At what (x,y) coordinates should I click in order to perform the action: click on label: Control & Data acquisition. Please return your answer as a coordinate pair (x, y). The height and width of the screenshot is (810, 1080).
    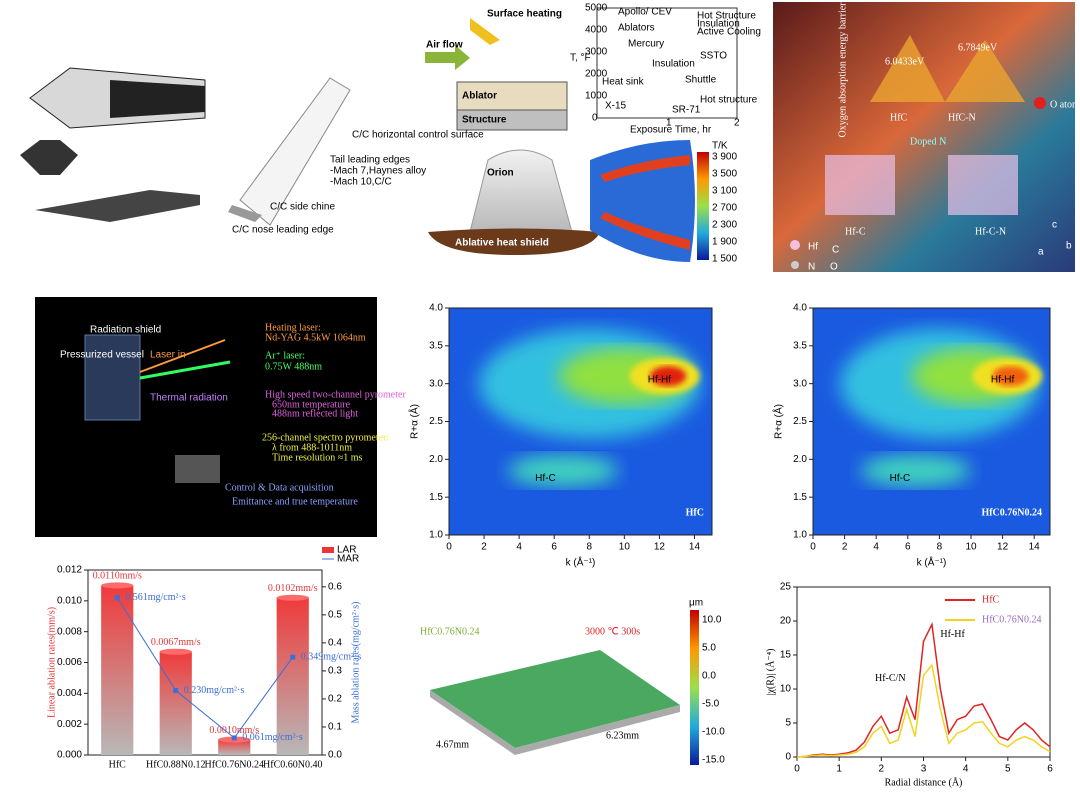
    Looking at the image, I should click on (279, 487).